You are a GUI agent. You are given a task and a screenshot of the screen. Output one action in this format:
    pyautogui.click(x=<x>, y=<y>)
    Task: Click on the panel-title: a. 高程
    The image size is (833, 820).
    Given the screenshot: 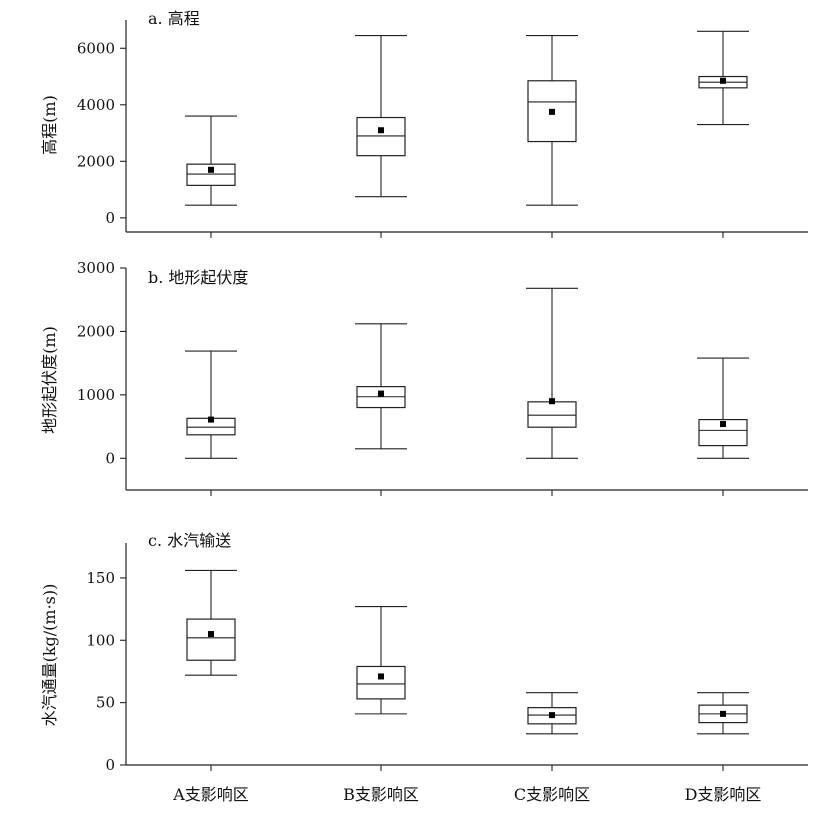 What is the action you would take?
    pyautogui.click(x=174, y=18)
    